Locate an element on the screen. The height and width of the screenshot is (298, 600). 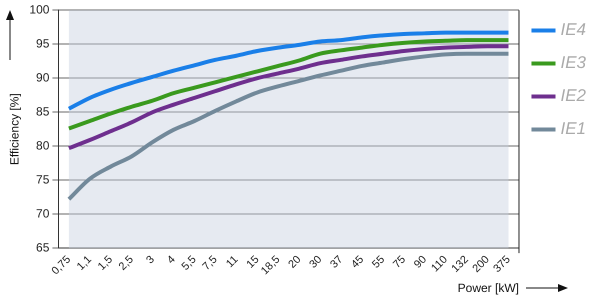
y-tick-label: 75 is located at coordinates (43, 179).